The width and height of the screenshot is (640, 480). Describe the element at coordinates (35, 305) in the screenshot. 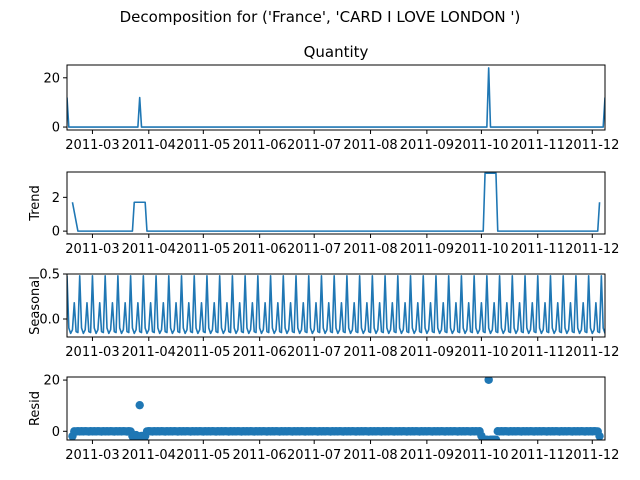

I see `y-axis-label: Seasonal` at that location.